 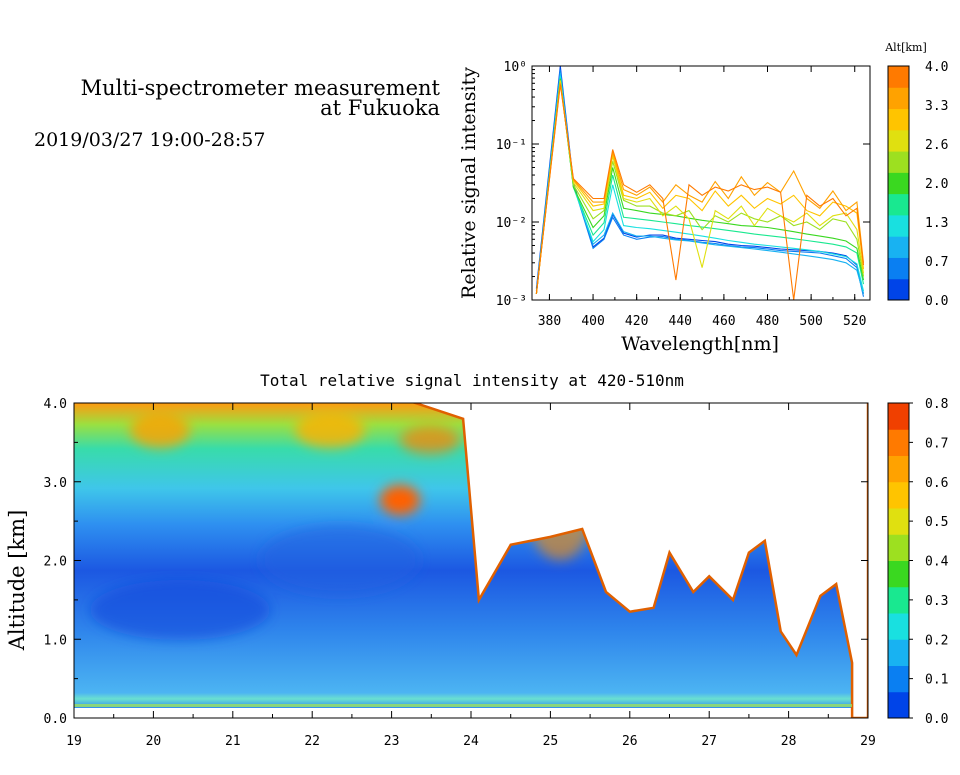 I want to click on intensity-colorbar: 0.0 0.1 0.2 0.3 0.4 0.5 0.6 0.7 0.8, so click(x=918, y=562).